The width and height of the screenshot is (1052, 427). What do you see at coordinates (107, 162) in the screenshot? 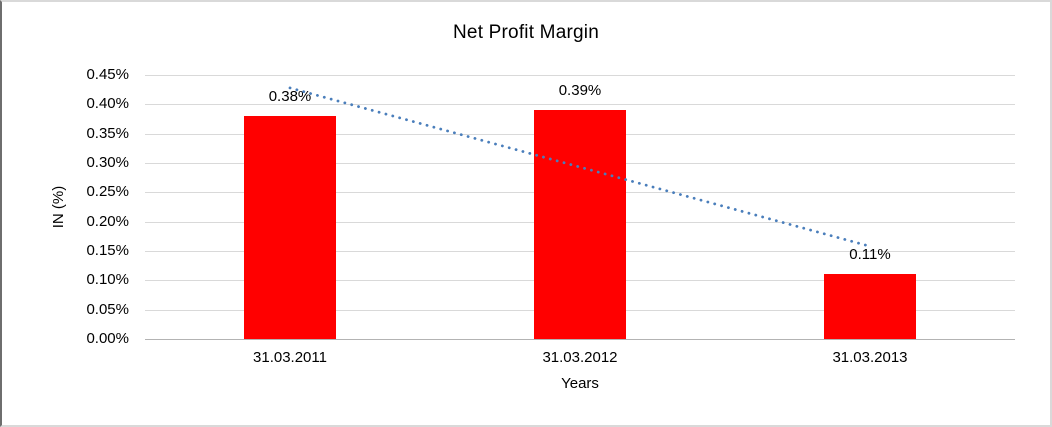
I see `y-tick-label: 0.30%` at bounding box center [107, 162].